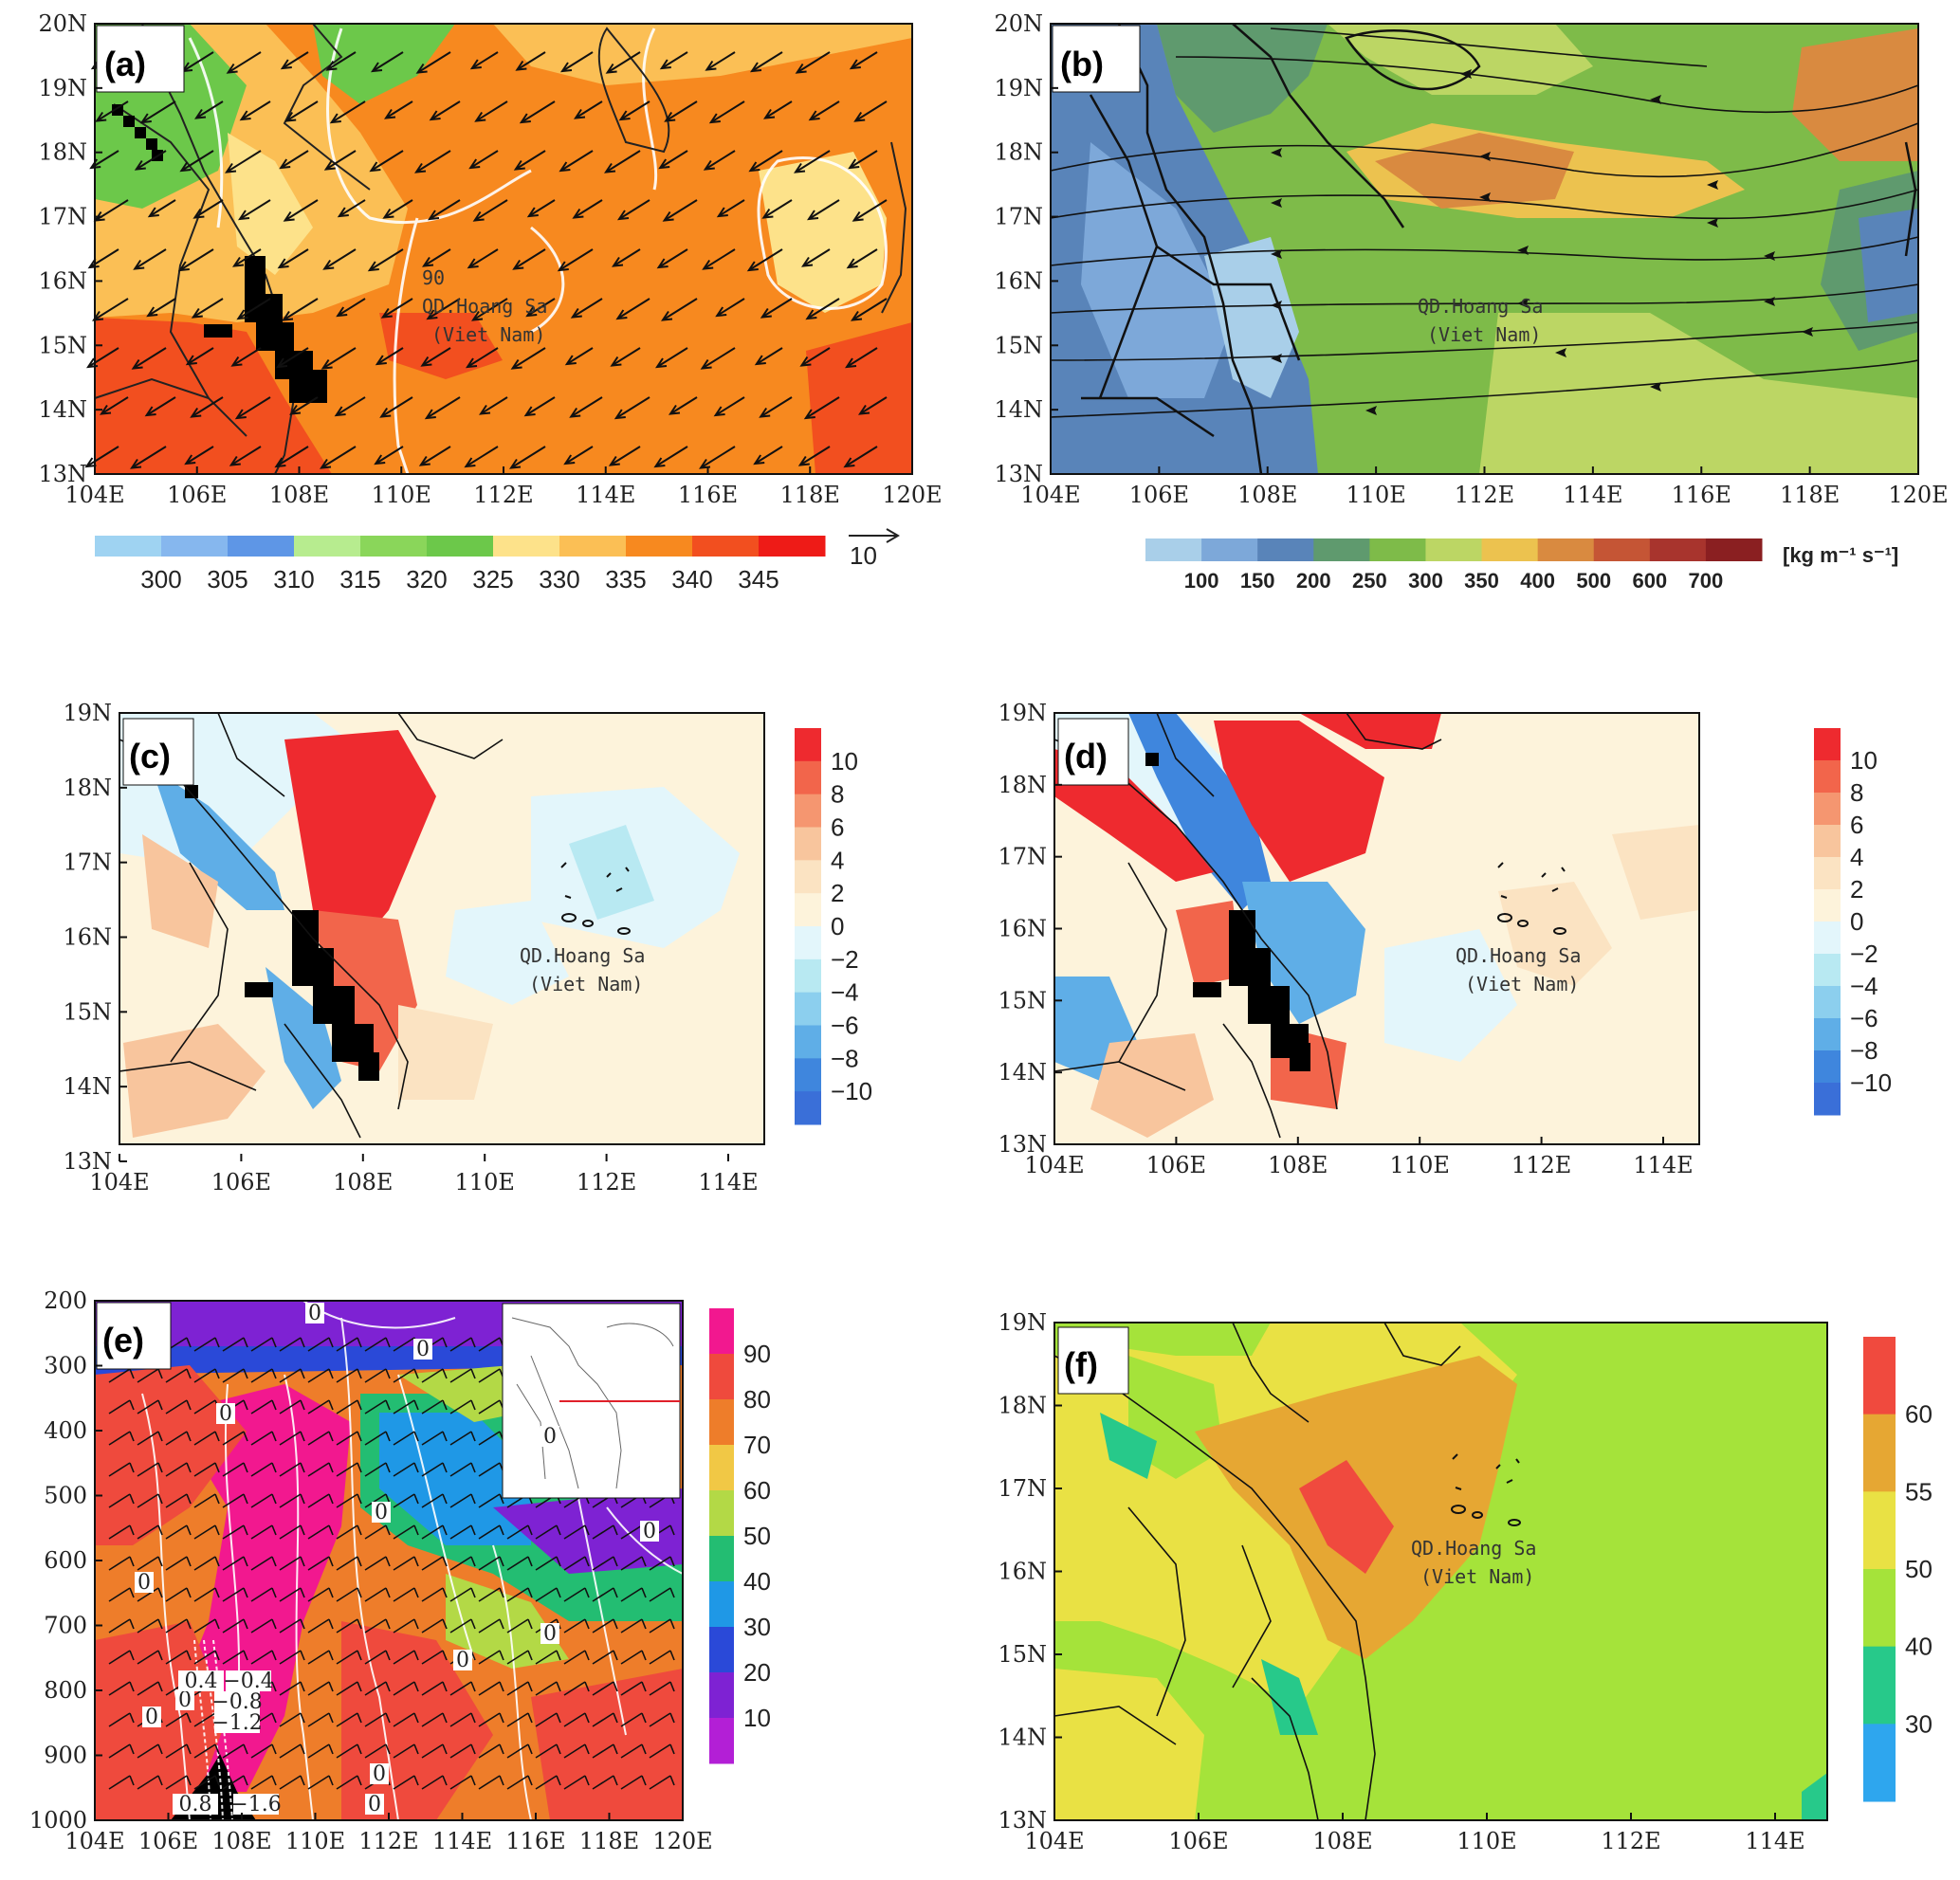 The width and height of the screenshot is (1960, 1880). Describe the element at coordinates (503, 495) in the screenshot. I see `x-tick-label: 112E` at that location.